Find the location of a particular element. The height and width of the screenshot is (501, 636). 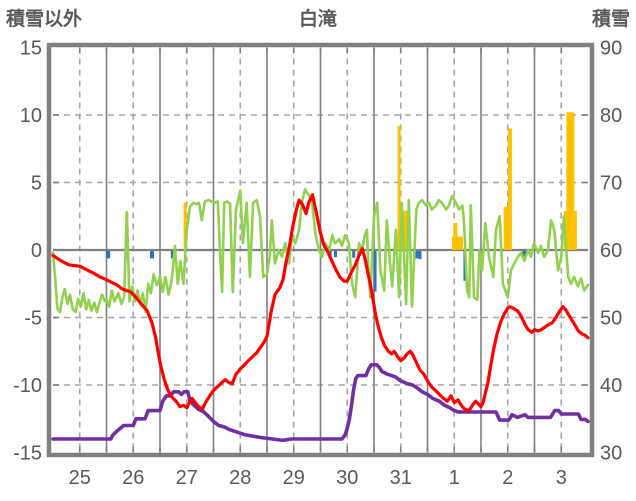

left-axis-tick-label: -10 is located at coordinates (27, 386).